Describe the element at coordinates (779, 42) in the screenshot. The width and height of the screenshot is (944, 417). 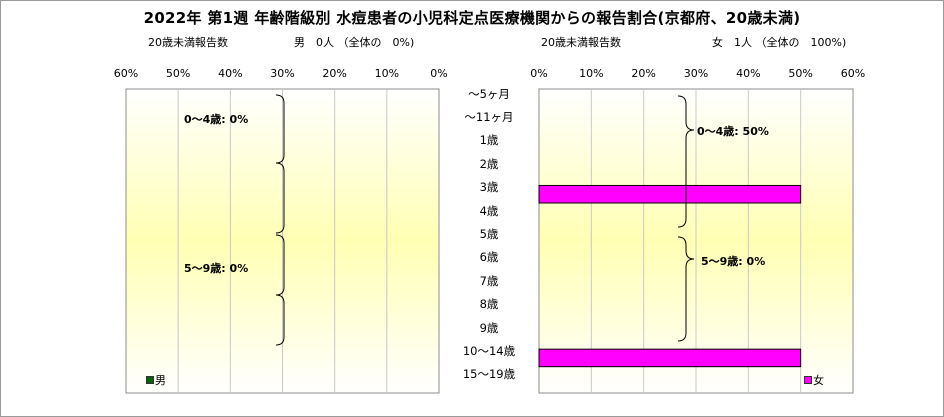
I see `female-summary: 女 1人 （全体の 100%)` at that location.